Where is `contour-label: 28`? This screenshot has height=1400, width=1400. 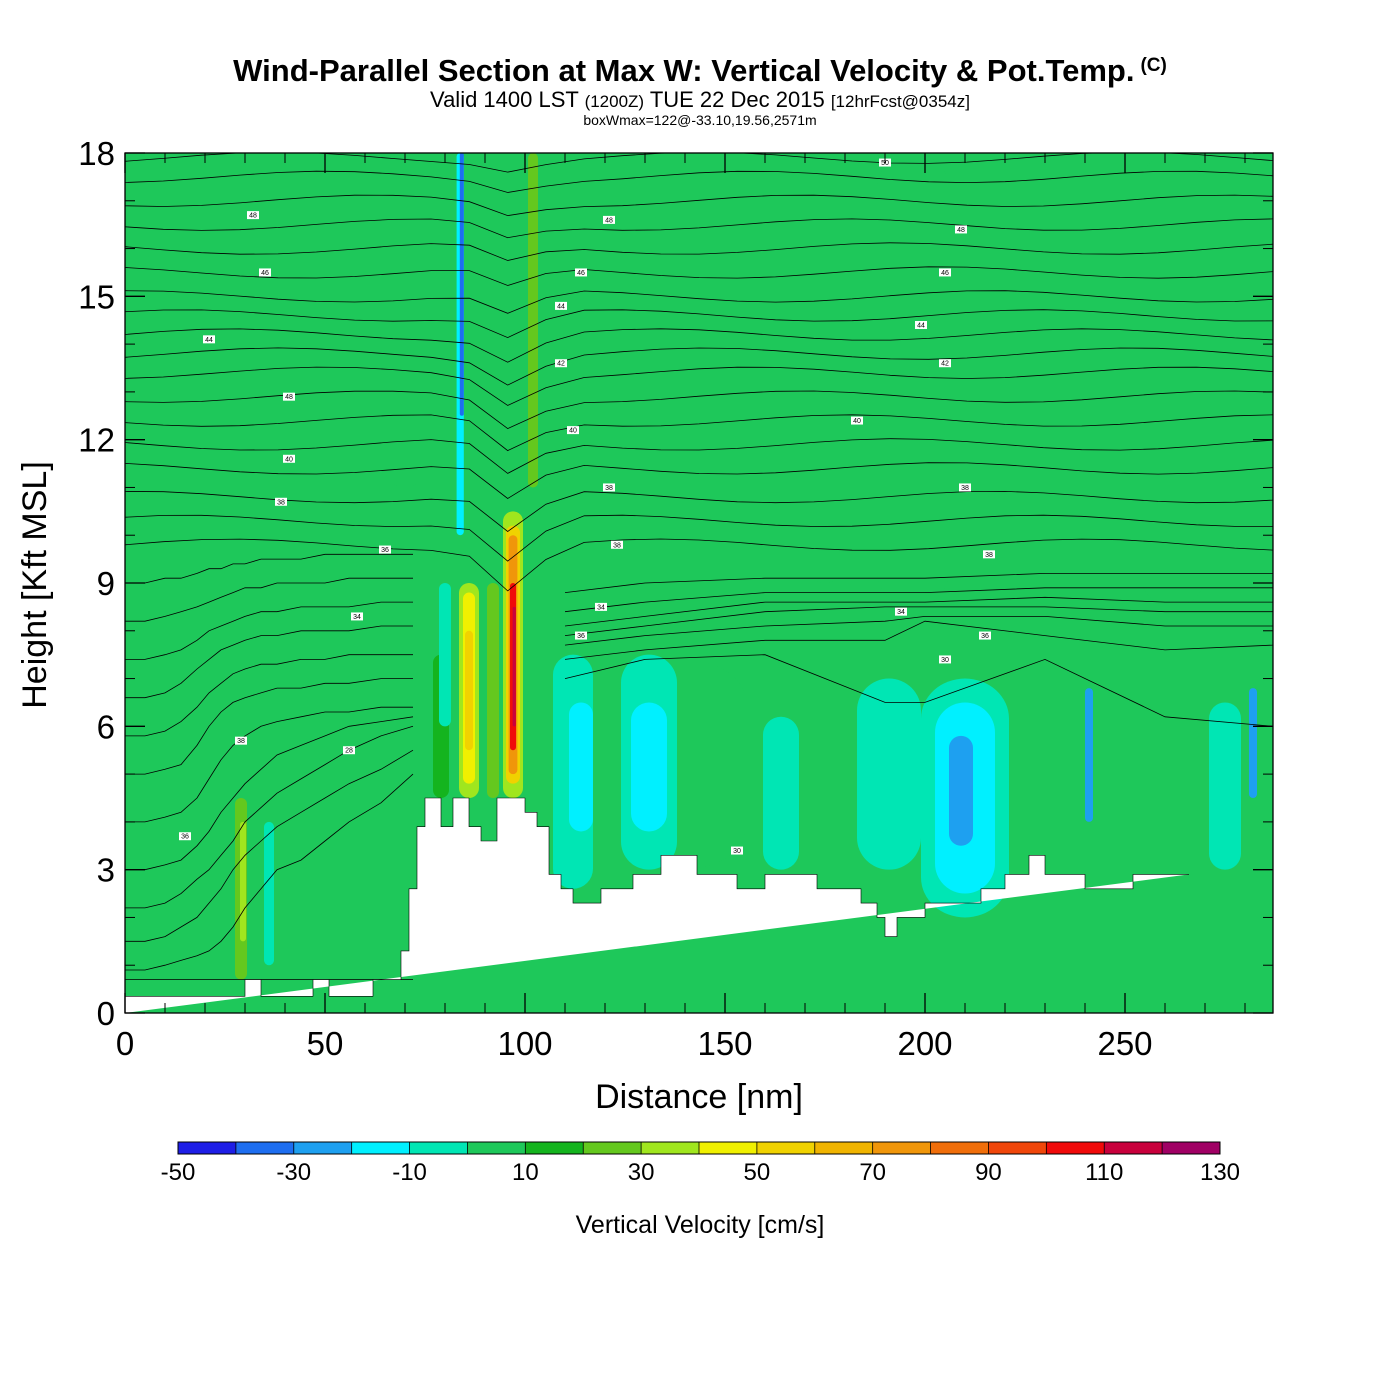 contour-label: 28 is located at coordinates (349, 750).